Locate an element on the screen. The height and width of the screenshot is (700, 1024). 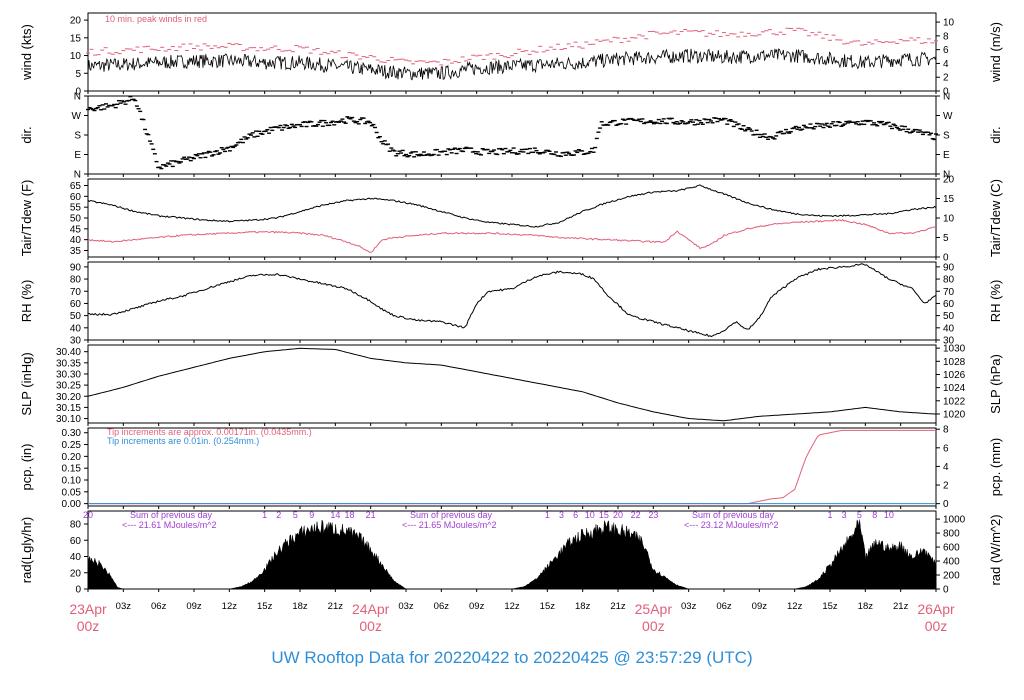
sun-hour-mark: 9 is located at coordinates (311, 515).